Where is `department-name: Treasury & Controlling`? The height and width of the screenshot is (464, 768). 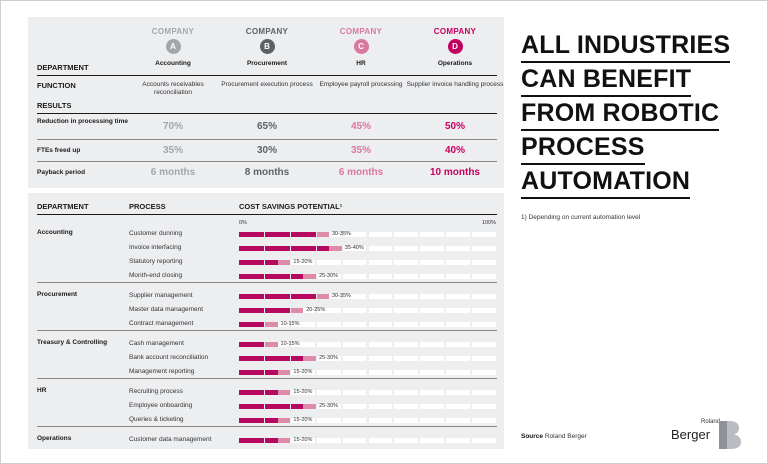 department-name: Treasury & Controlling is located at coordinates (72, 342).